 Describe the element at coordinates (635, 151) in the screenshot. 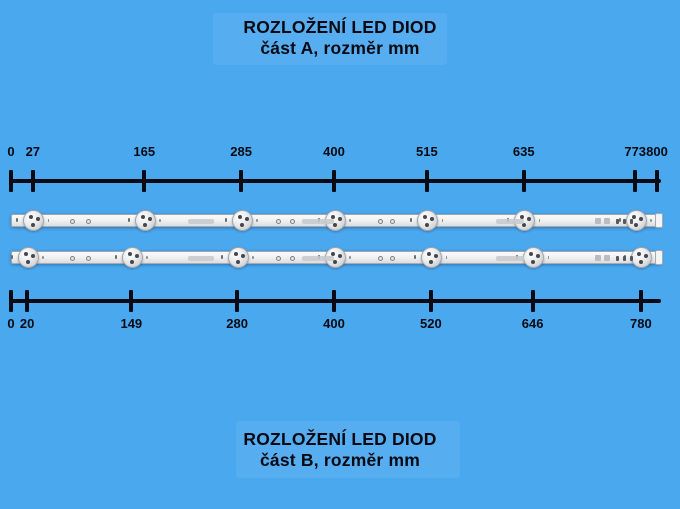

I see `tick-label-773: 773` at that location.